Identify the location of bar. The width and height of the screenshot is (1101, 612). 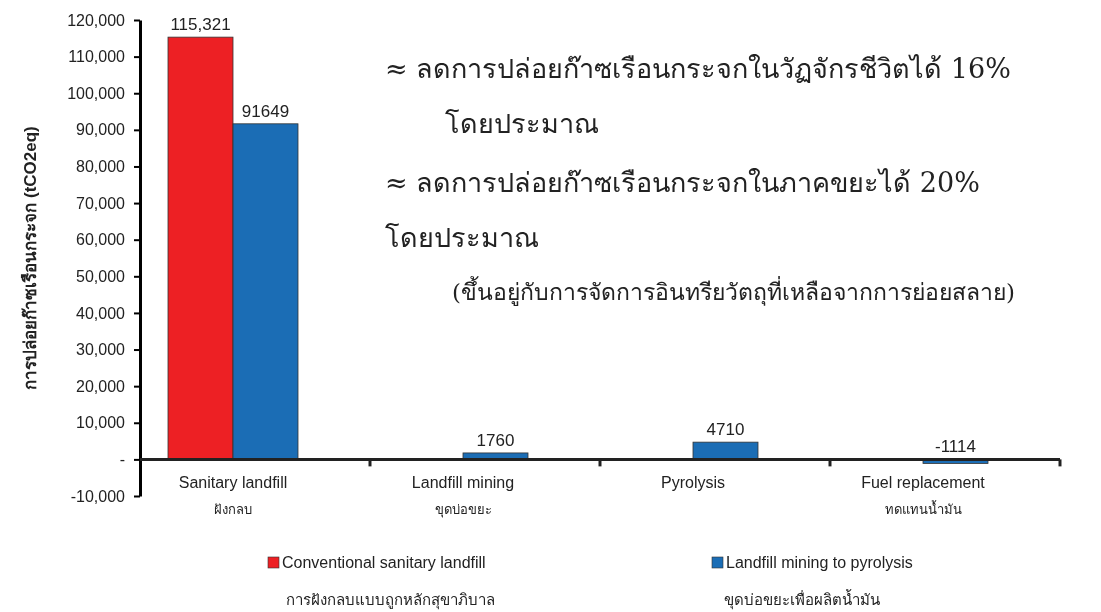
(725, 450).